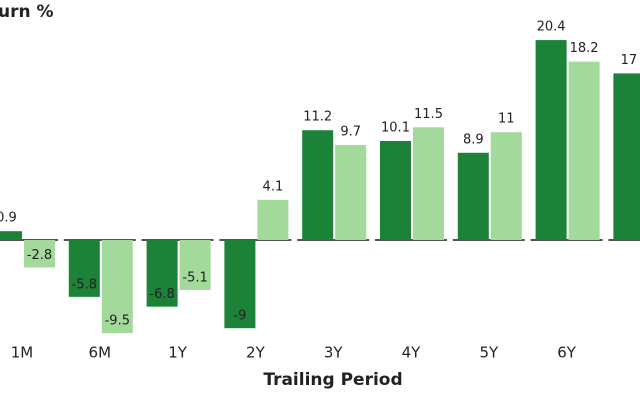 The width and height of the screenshot is (640, 400). What do you see at coordinates (332, 380) in the screenshot?
I see `x-axis-label: Trailing Period` at bounding box center [332, 380].